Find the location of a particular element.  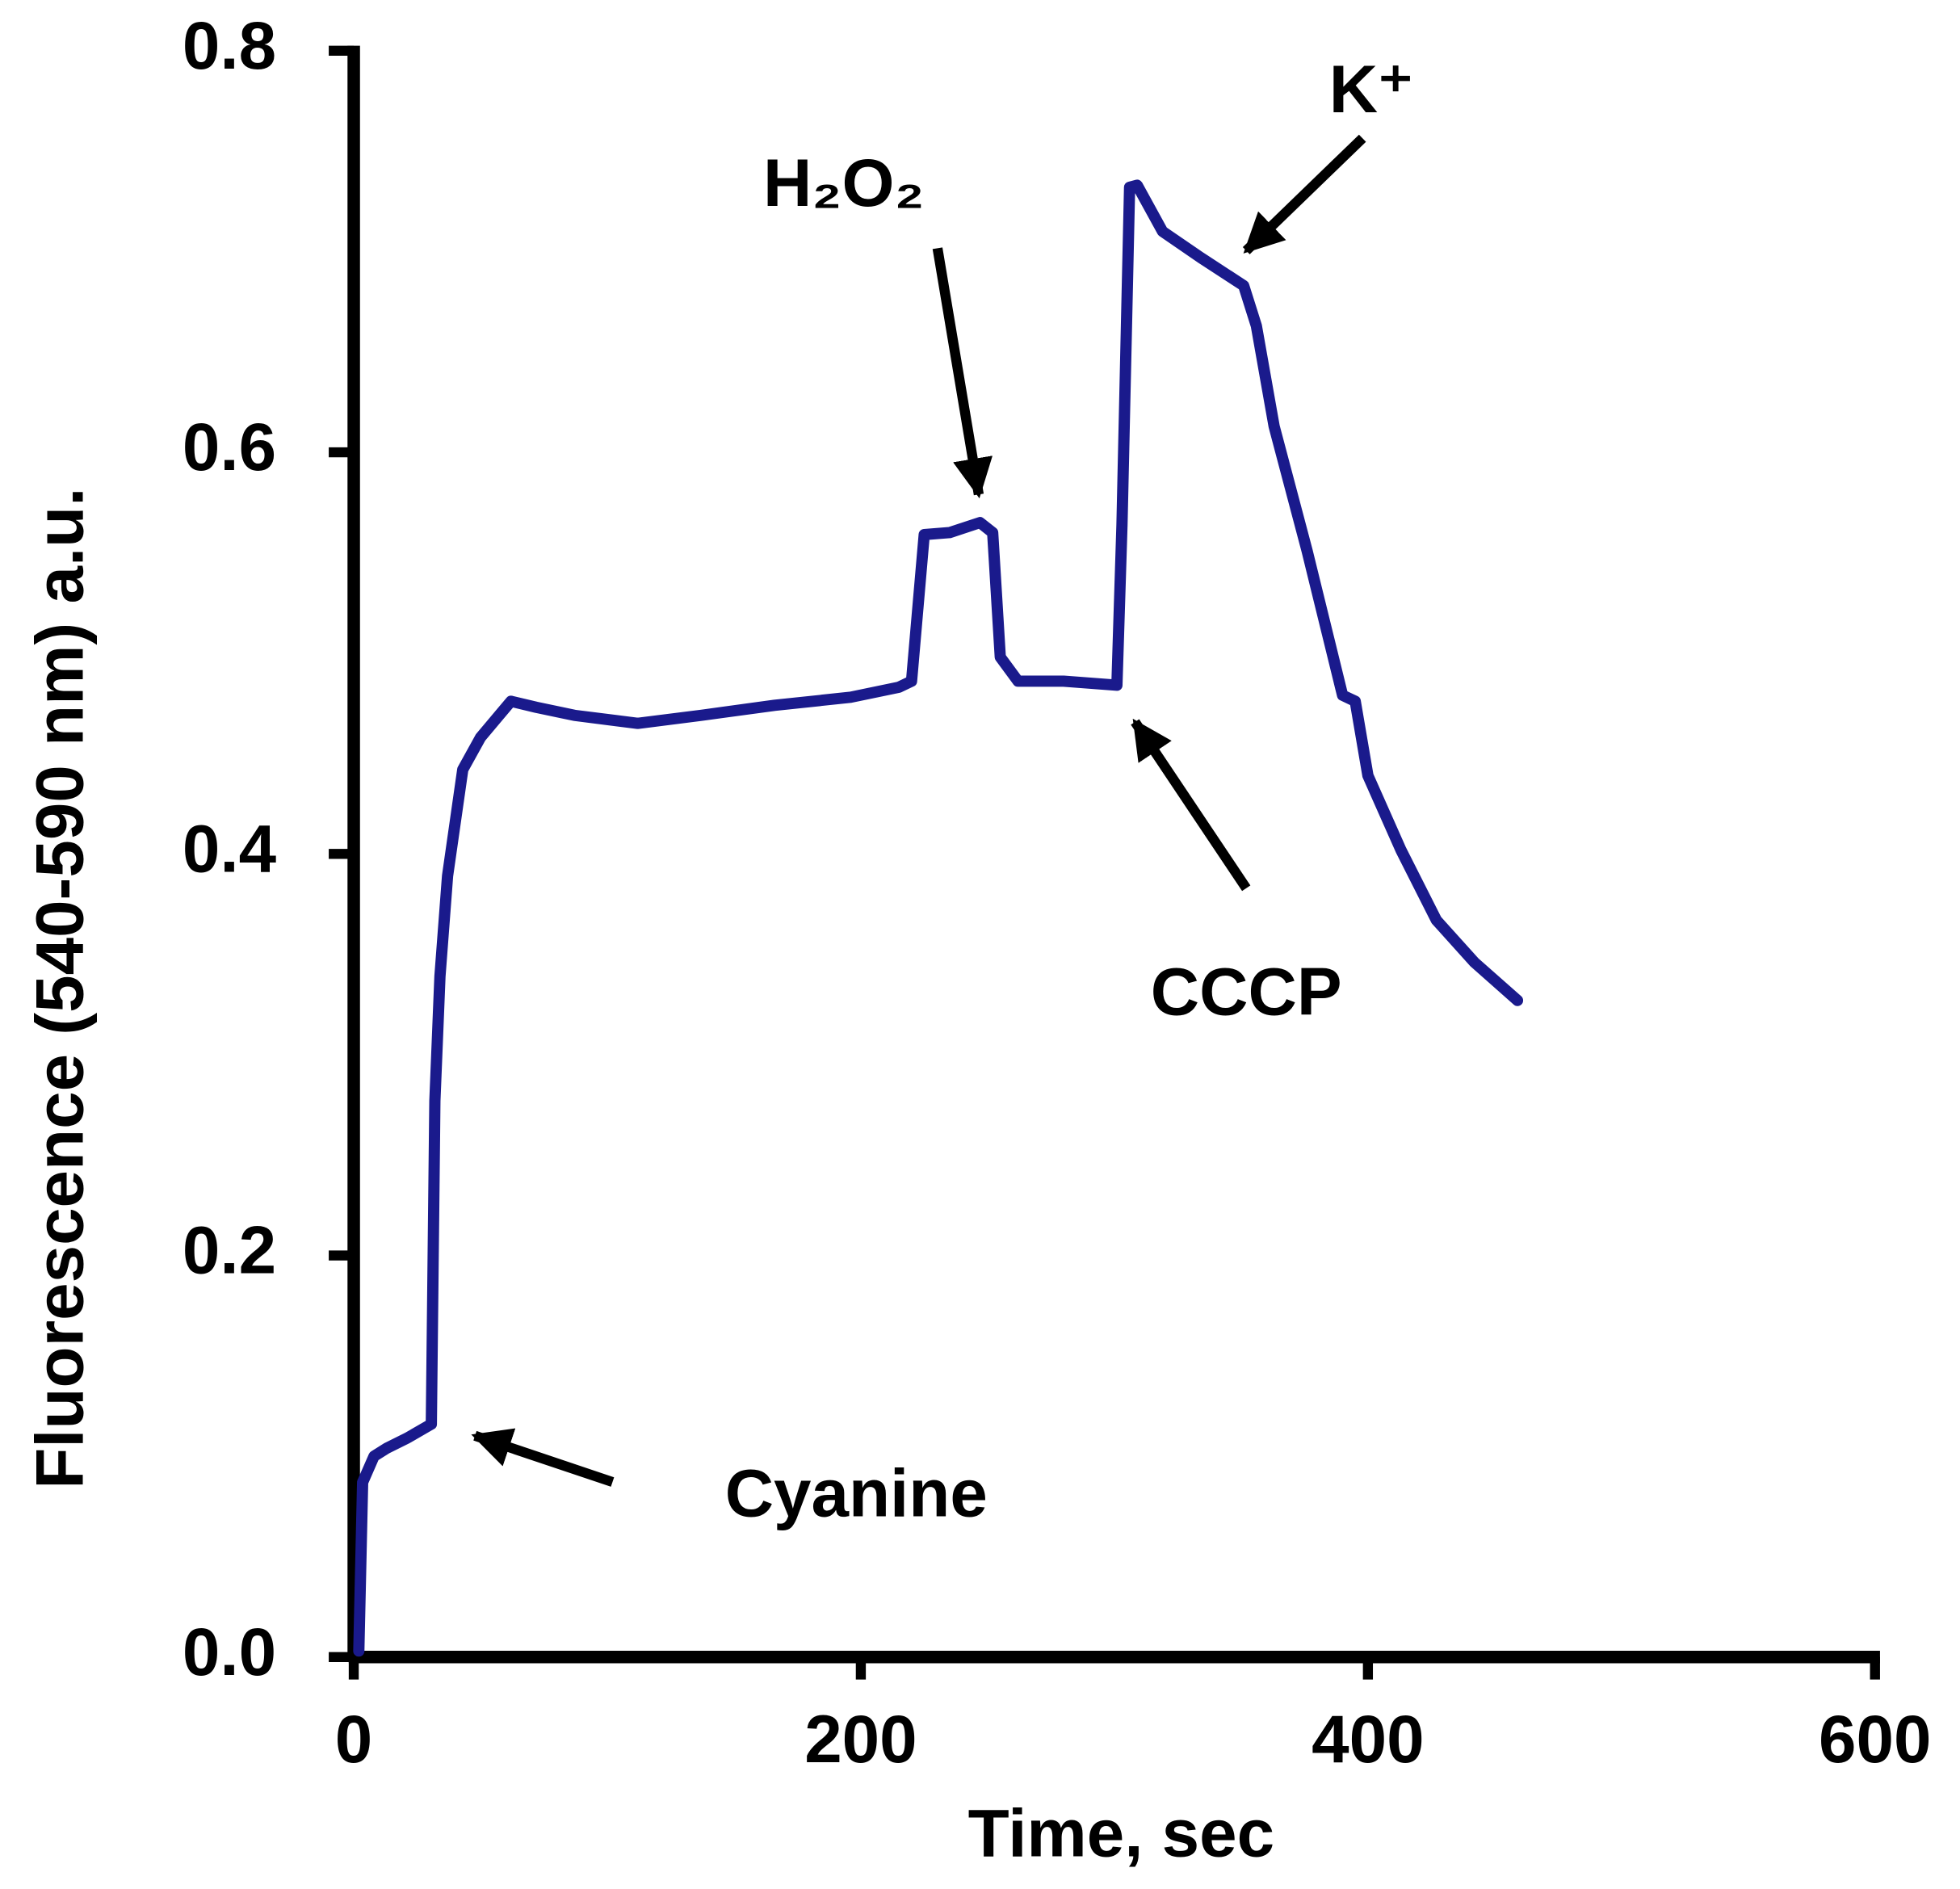

x-tick-label: 200 is located at coordinates (860, 1739).